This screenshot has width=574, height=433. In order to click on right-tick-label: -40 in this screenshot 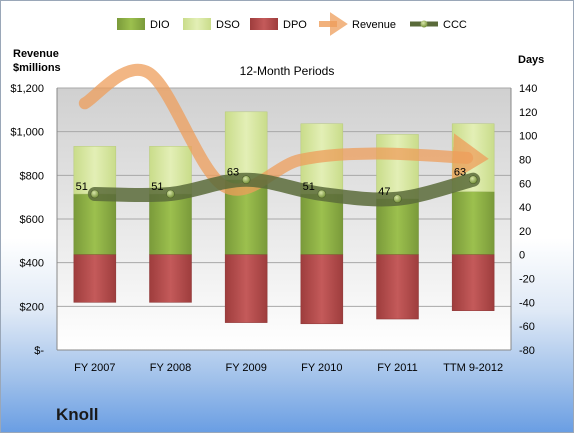, I will do `click(527, 303)`.